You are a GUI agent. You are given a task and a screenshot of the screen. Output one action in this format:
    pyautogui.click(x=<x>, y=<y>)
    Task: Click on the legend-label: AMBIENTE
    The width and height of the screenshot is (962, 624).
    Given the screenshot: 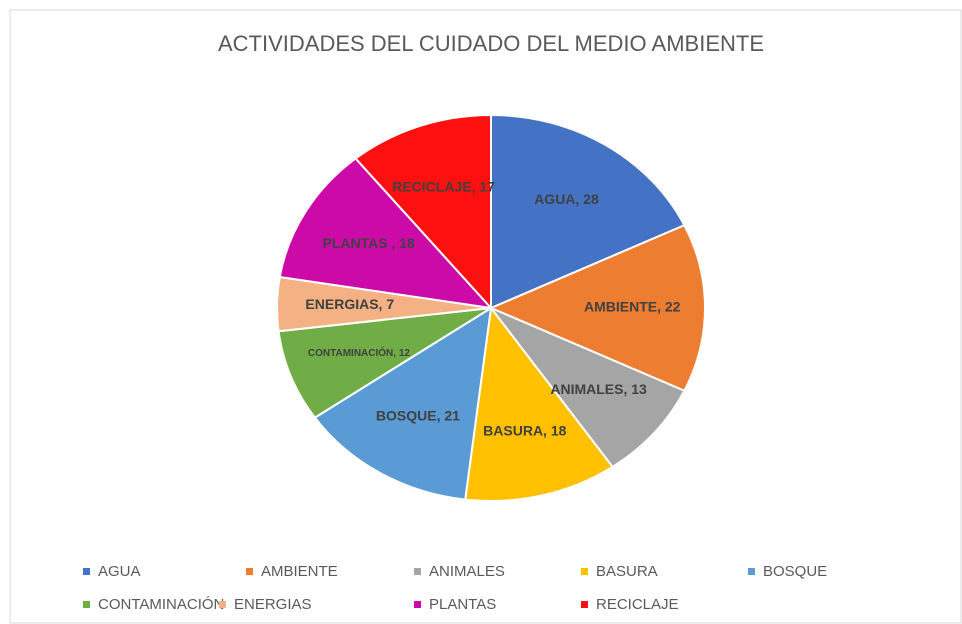 What is the action you would take?
    pyautogui.click(x=299, y=571)
    